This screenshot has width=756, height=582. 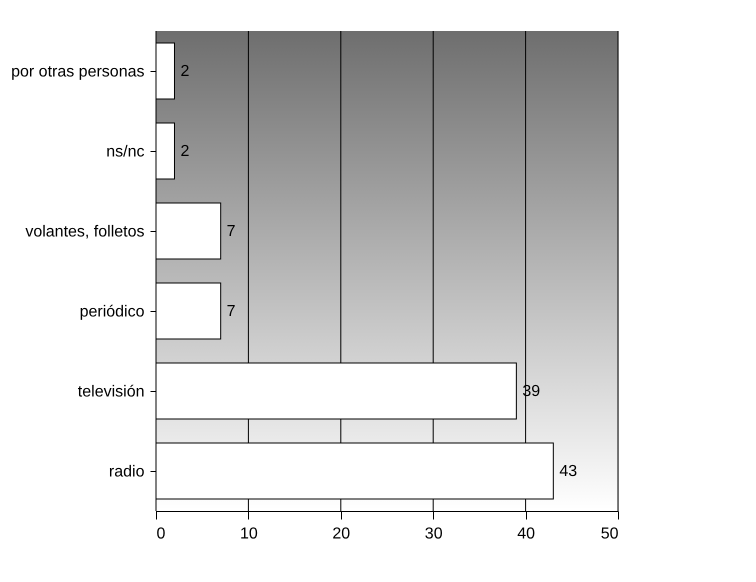 I want to click on y-tick-label: por otras personas, so click(x=77, y=72).